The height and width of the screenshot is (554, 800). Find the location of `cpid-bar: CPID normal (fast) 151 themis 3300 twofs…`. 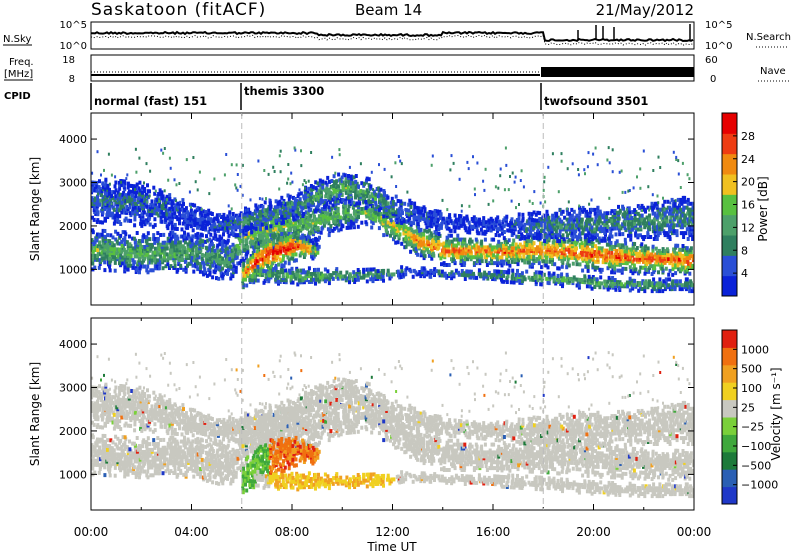

cpid-bar: CPID normal (fast) 151 themis 3300 twofs… is located at coordinates (326, 96).